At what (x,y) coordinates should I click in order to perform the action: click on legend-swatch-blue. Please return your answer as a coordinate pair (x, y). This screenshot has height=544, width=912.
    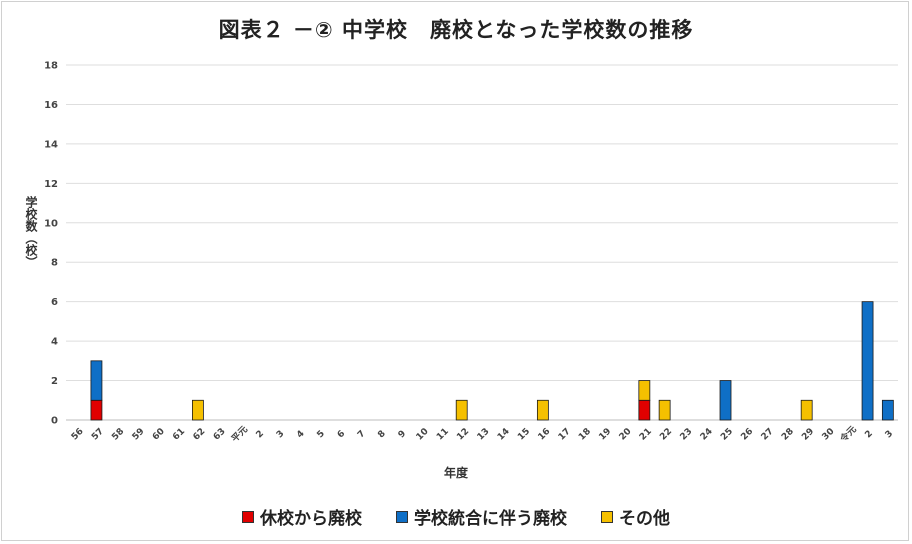
    Looking at the image, I should click on (402, 516).